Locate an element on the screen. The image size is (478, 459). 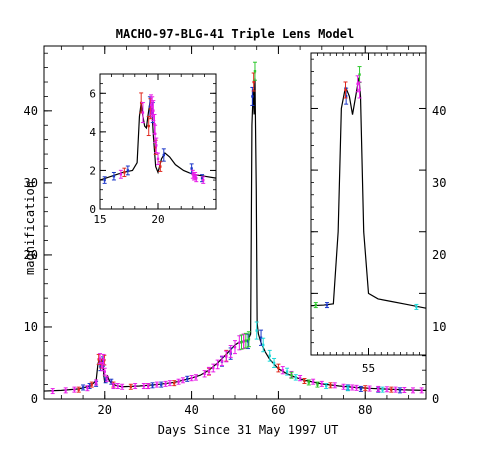
y-tick-label-right: 0 is located at coordinates (435, 399).